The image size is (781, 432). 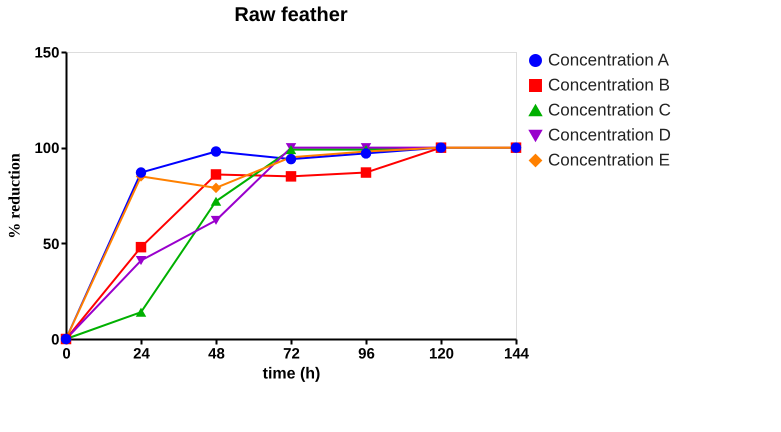 What do you see at coordinates (15, 196) in the screenshot?
I see `y-axis-title: % reduction` at bounding box center [15, 196].